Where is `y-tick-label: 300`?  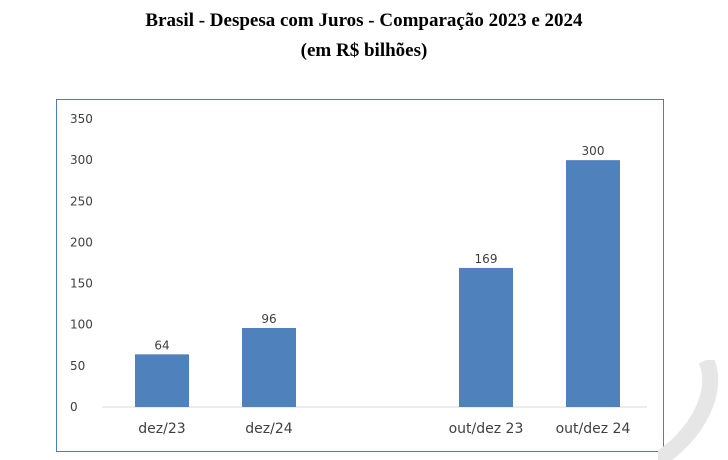 y-tick-label: 300 is located at coordinates (81, 160).